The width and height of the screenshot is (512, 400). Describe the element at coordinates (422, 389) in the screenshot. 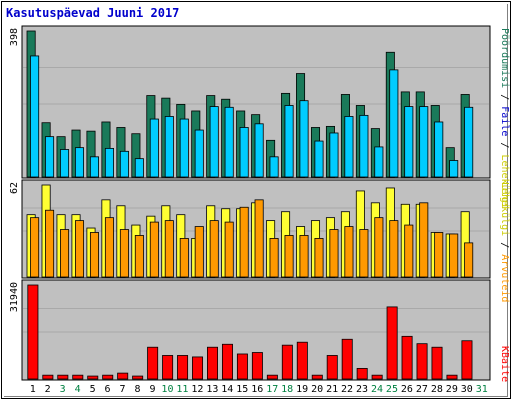

I see `x-tick-label: 27` at that location.